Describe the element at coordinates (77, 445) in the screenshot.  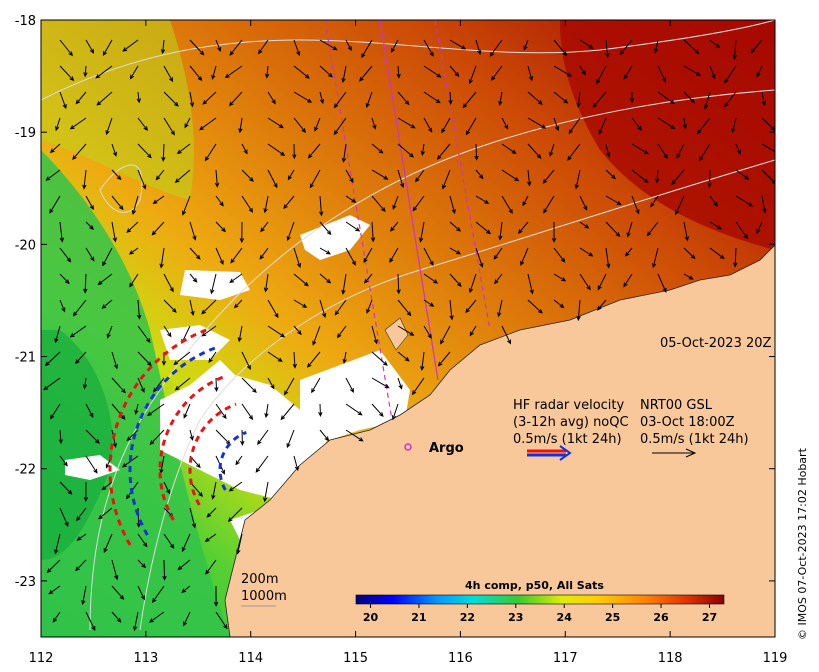
I see `coolest-water` at that location.